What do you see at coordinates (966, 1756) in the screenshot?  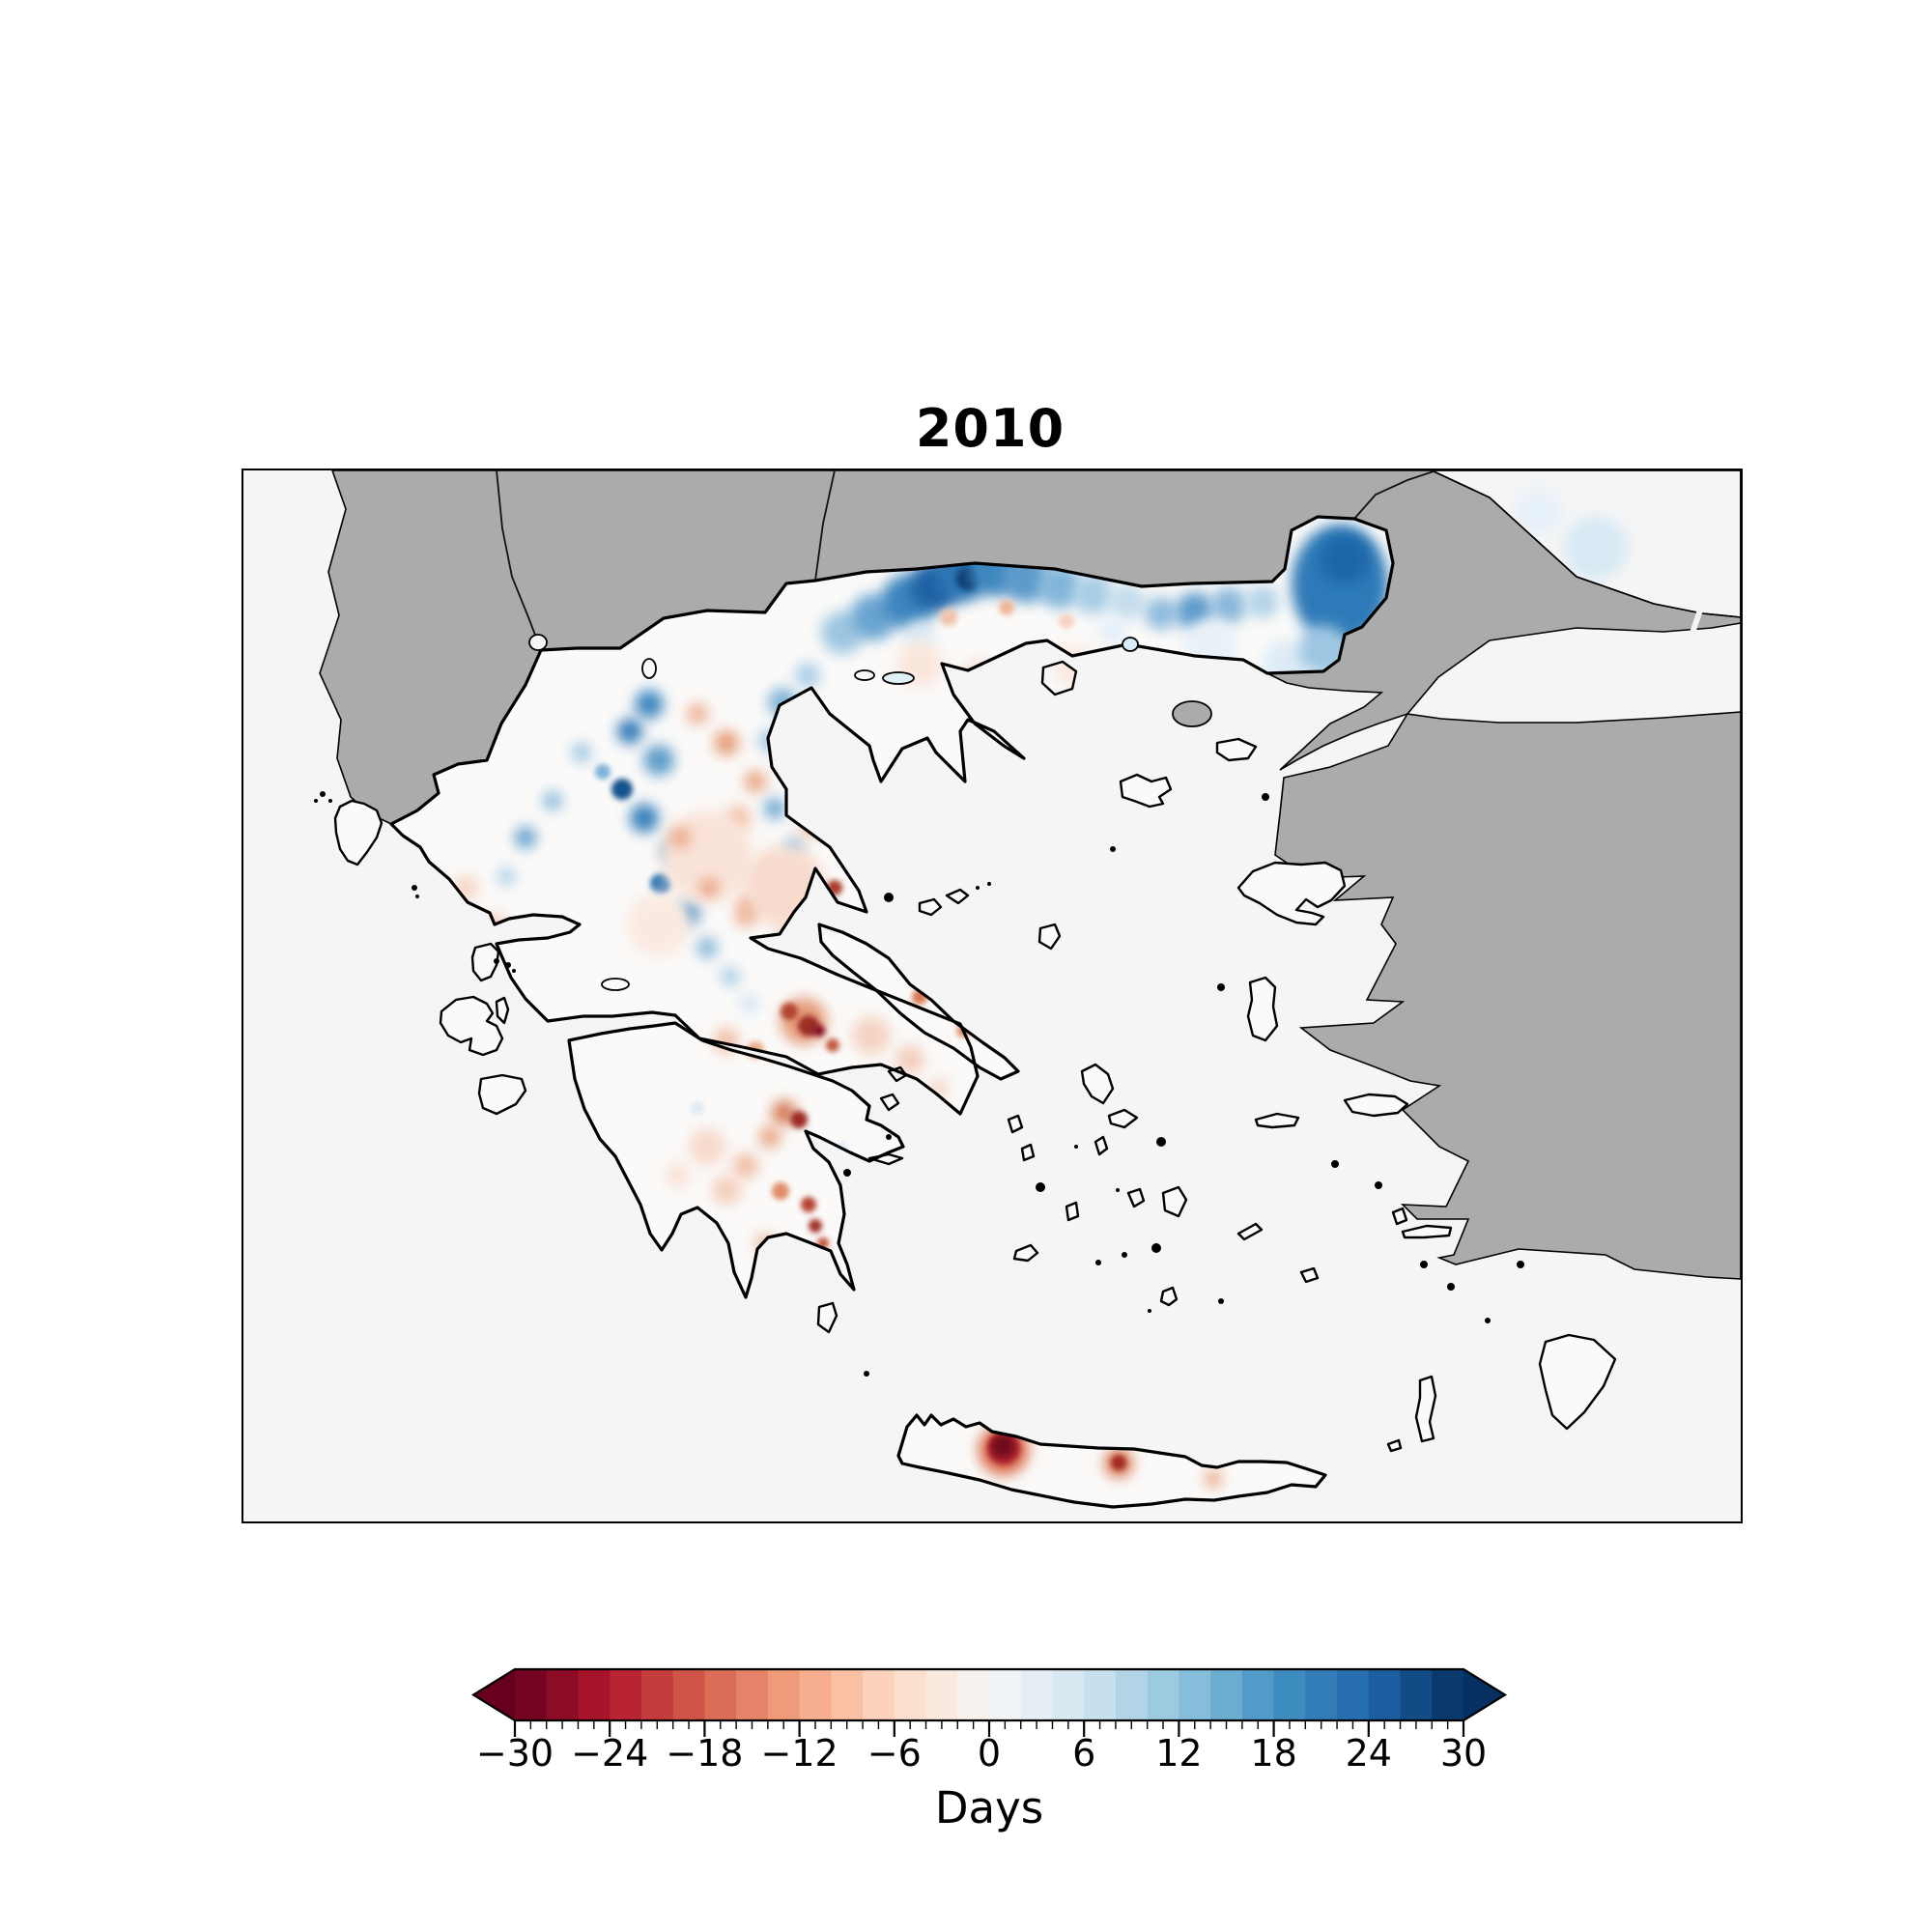 I see `colorbar-tick-labels: −30 −24 −18 −12 −6 0 6 12 18 24 30` at bounding box center [966, 1756].